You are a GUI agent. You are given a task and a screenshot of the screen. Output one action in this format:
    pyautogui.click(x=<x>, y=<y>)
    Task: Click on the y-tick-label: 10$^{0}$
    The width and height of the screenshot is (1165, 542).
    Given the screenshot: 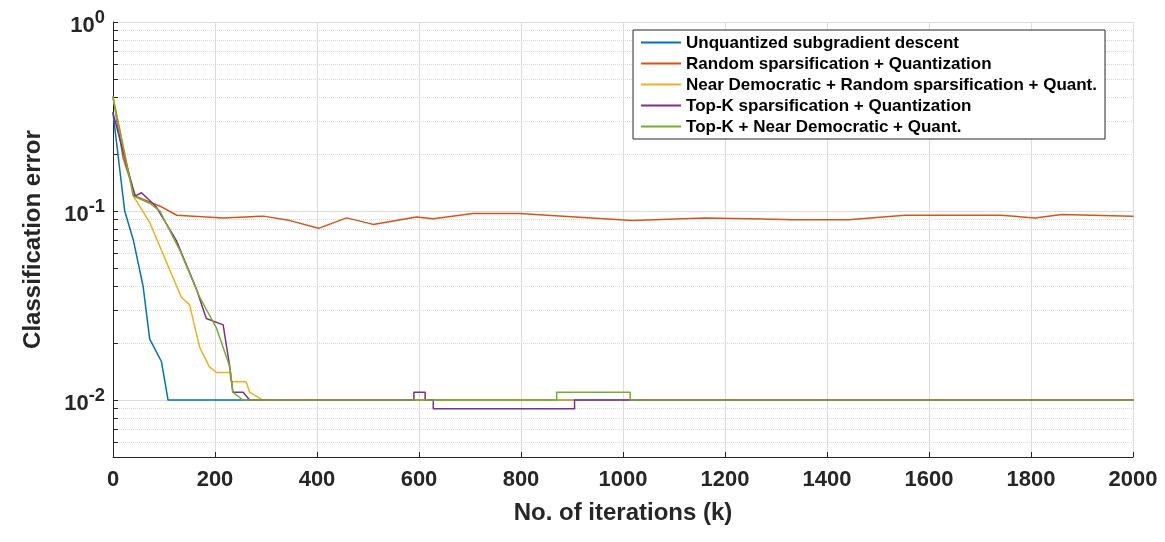 What is the action you would take?
    pyautogui.click(x=87, y=21)
    